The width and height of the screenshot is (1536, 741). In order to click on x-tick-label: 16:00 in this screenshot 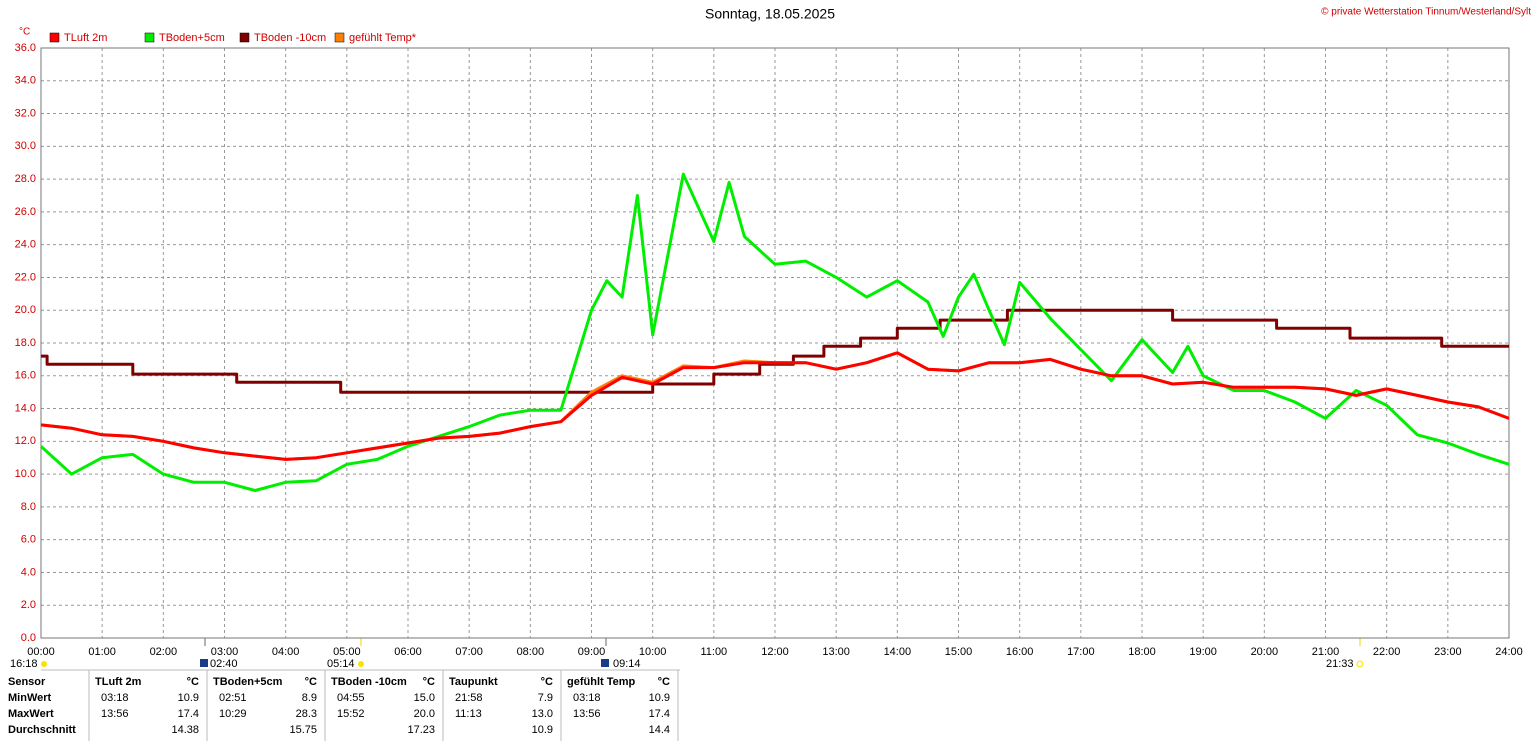, I will do `click(1020, 652)`.